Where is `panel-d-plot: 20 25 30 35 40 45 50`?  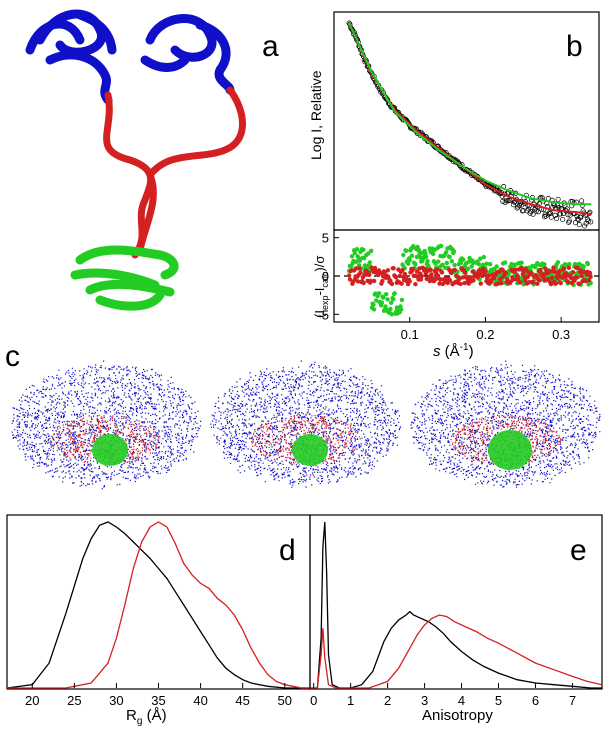
panel-d-plot: 20 25 30 35 40 45 50 is located at coordinates (158, 614).